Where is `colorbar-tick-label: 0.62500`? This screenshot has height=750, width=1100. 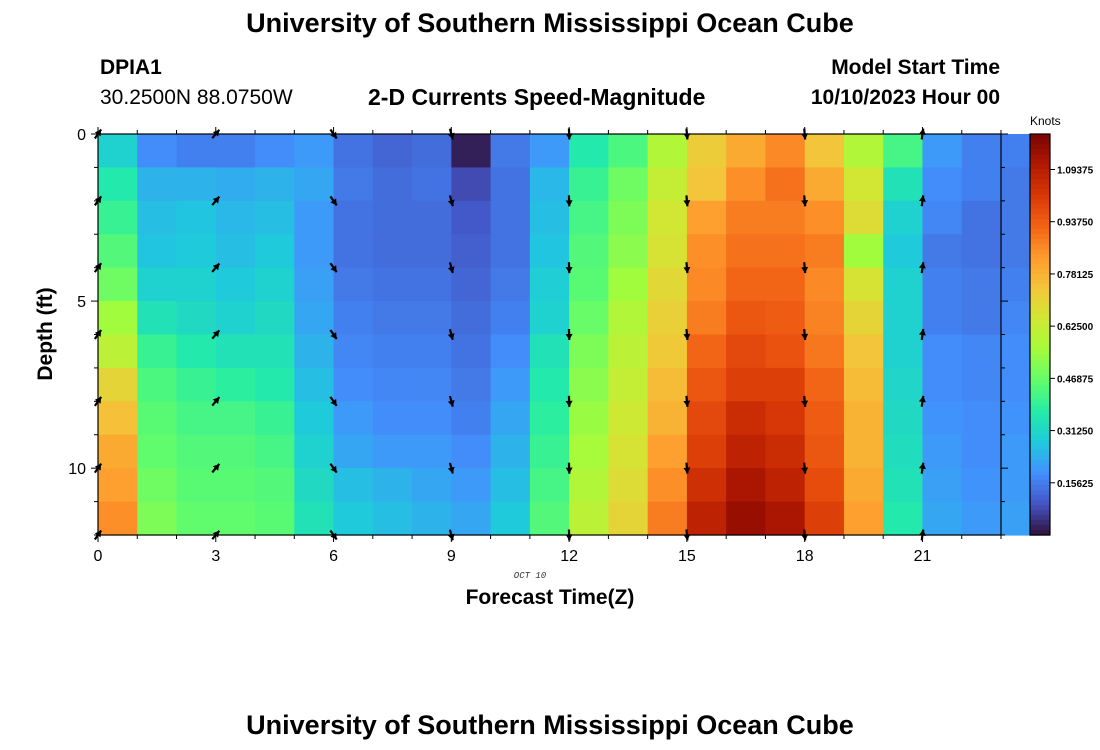
colorbar-tick-label: 0.62500 is located at coordinates (1075, 327).